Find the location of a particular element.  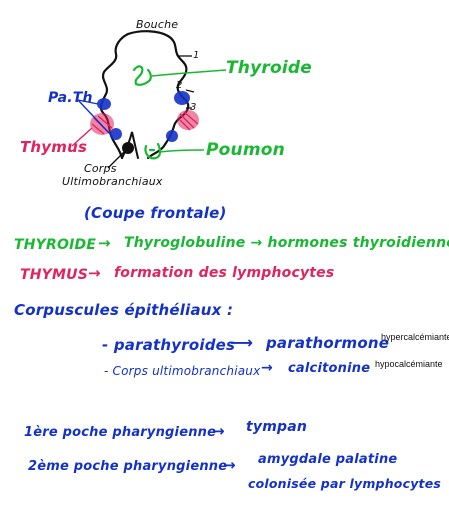

parathormone-term: parathormone is located at coordinates (327, 343).